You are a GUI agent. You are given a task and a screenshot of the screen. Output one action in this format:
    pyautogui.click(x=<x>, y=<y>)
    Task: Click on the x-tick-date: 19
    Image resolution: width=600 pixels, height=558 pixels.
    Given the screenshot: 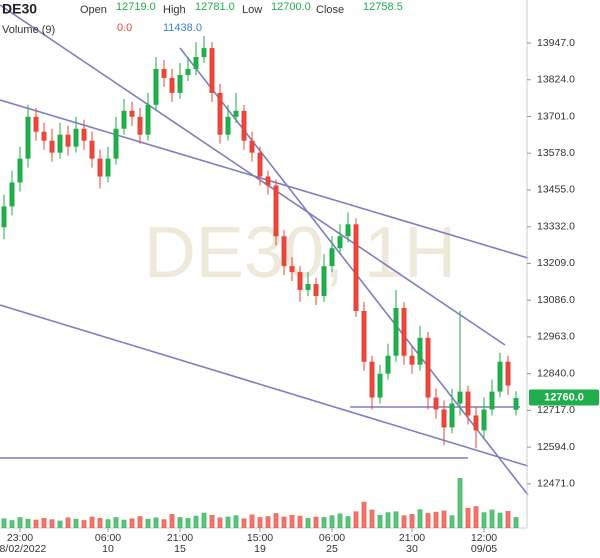 What is the action you would take?
    pyautogui.click(x=260, y=549)
    